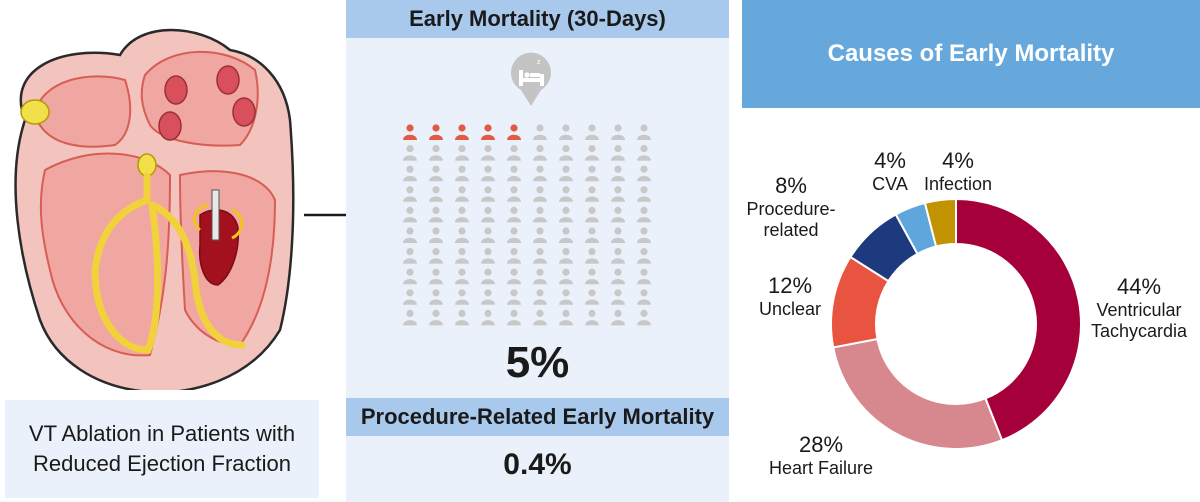  What do you see at coordinates (162, 433) in the screenshot?
I see `study-label-line-1: VT Ablation in Patients with` at bounding box center [162, 433].